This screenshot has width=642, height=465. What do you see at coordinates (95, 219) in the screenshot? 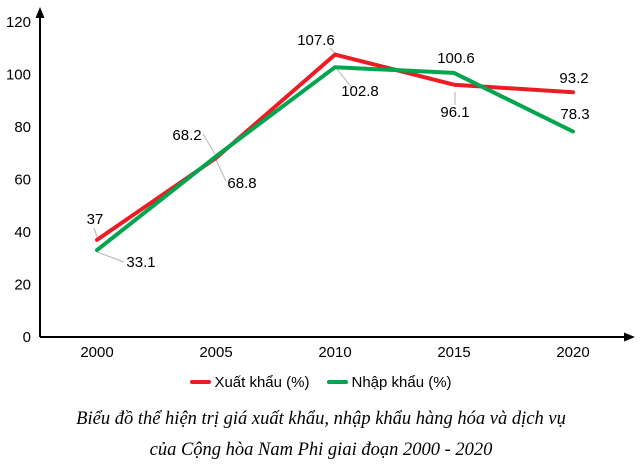
I see `data-label: 37` at bounding box center [95, 219].